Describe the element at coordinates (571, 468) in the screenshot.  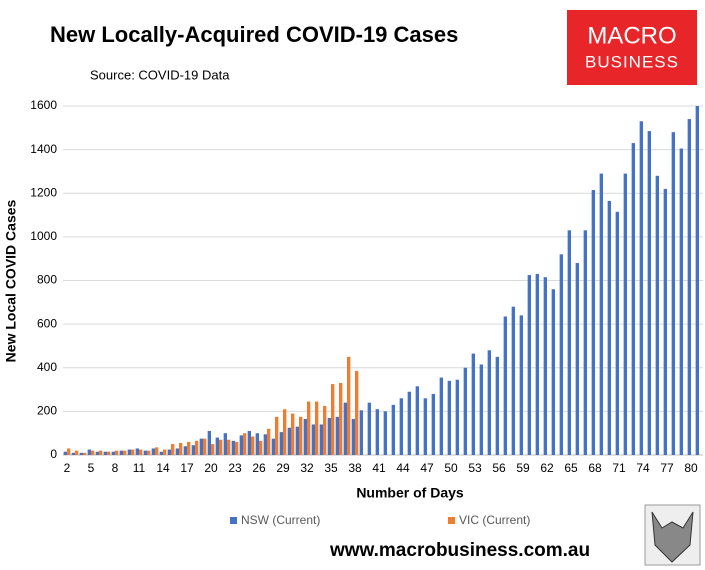
I see `x-tick-label: 65` at that location.